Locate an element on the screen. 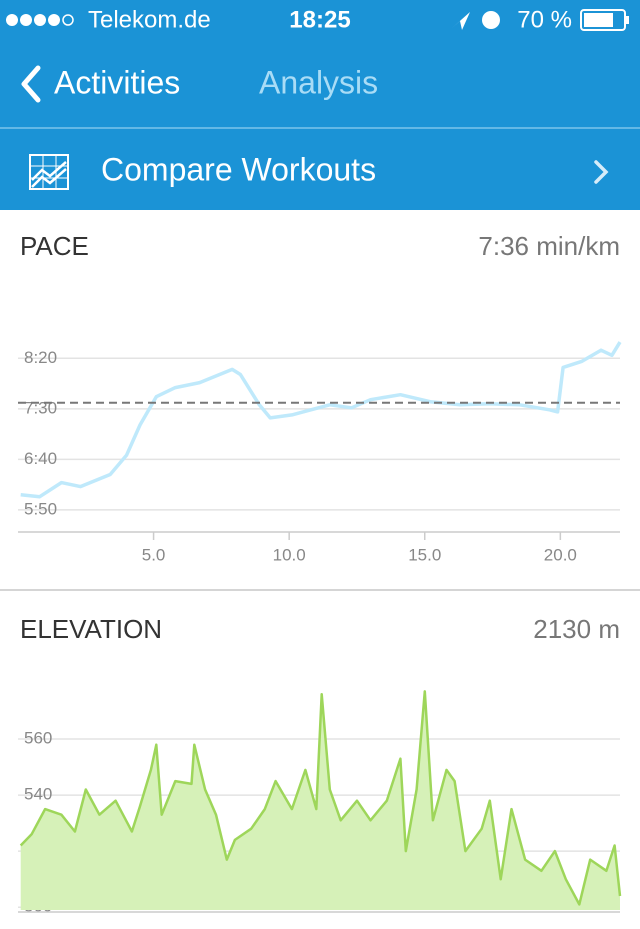 Image resolution: width=640 pixels, height=929 pixels. signal is located at coordinates (40, 20).